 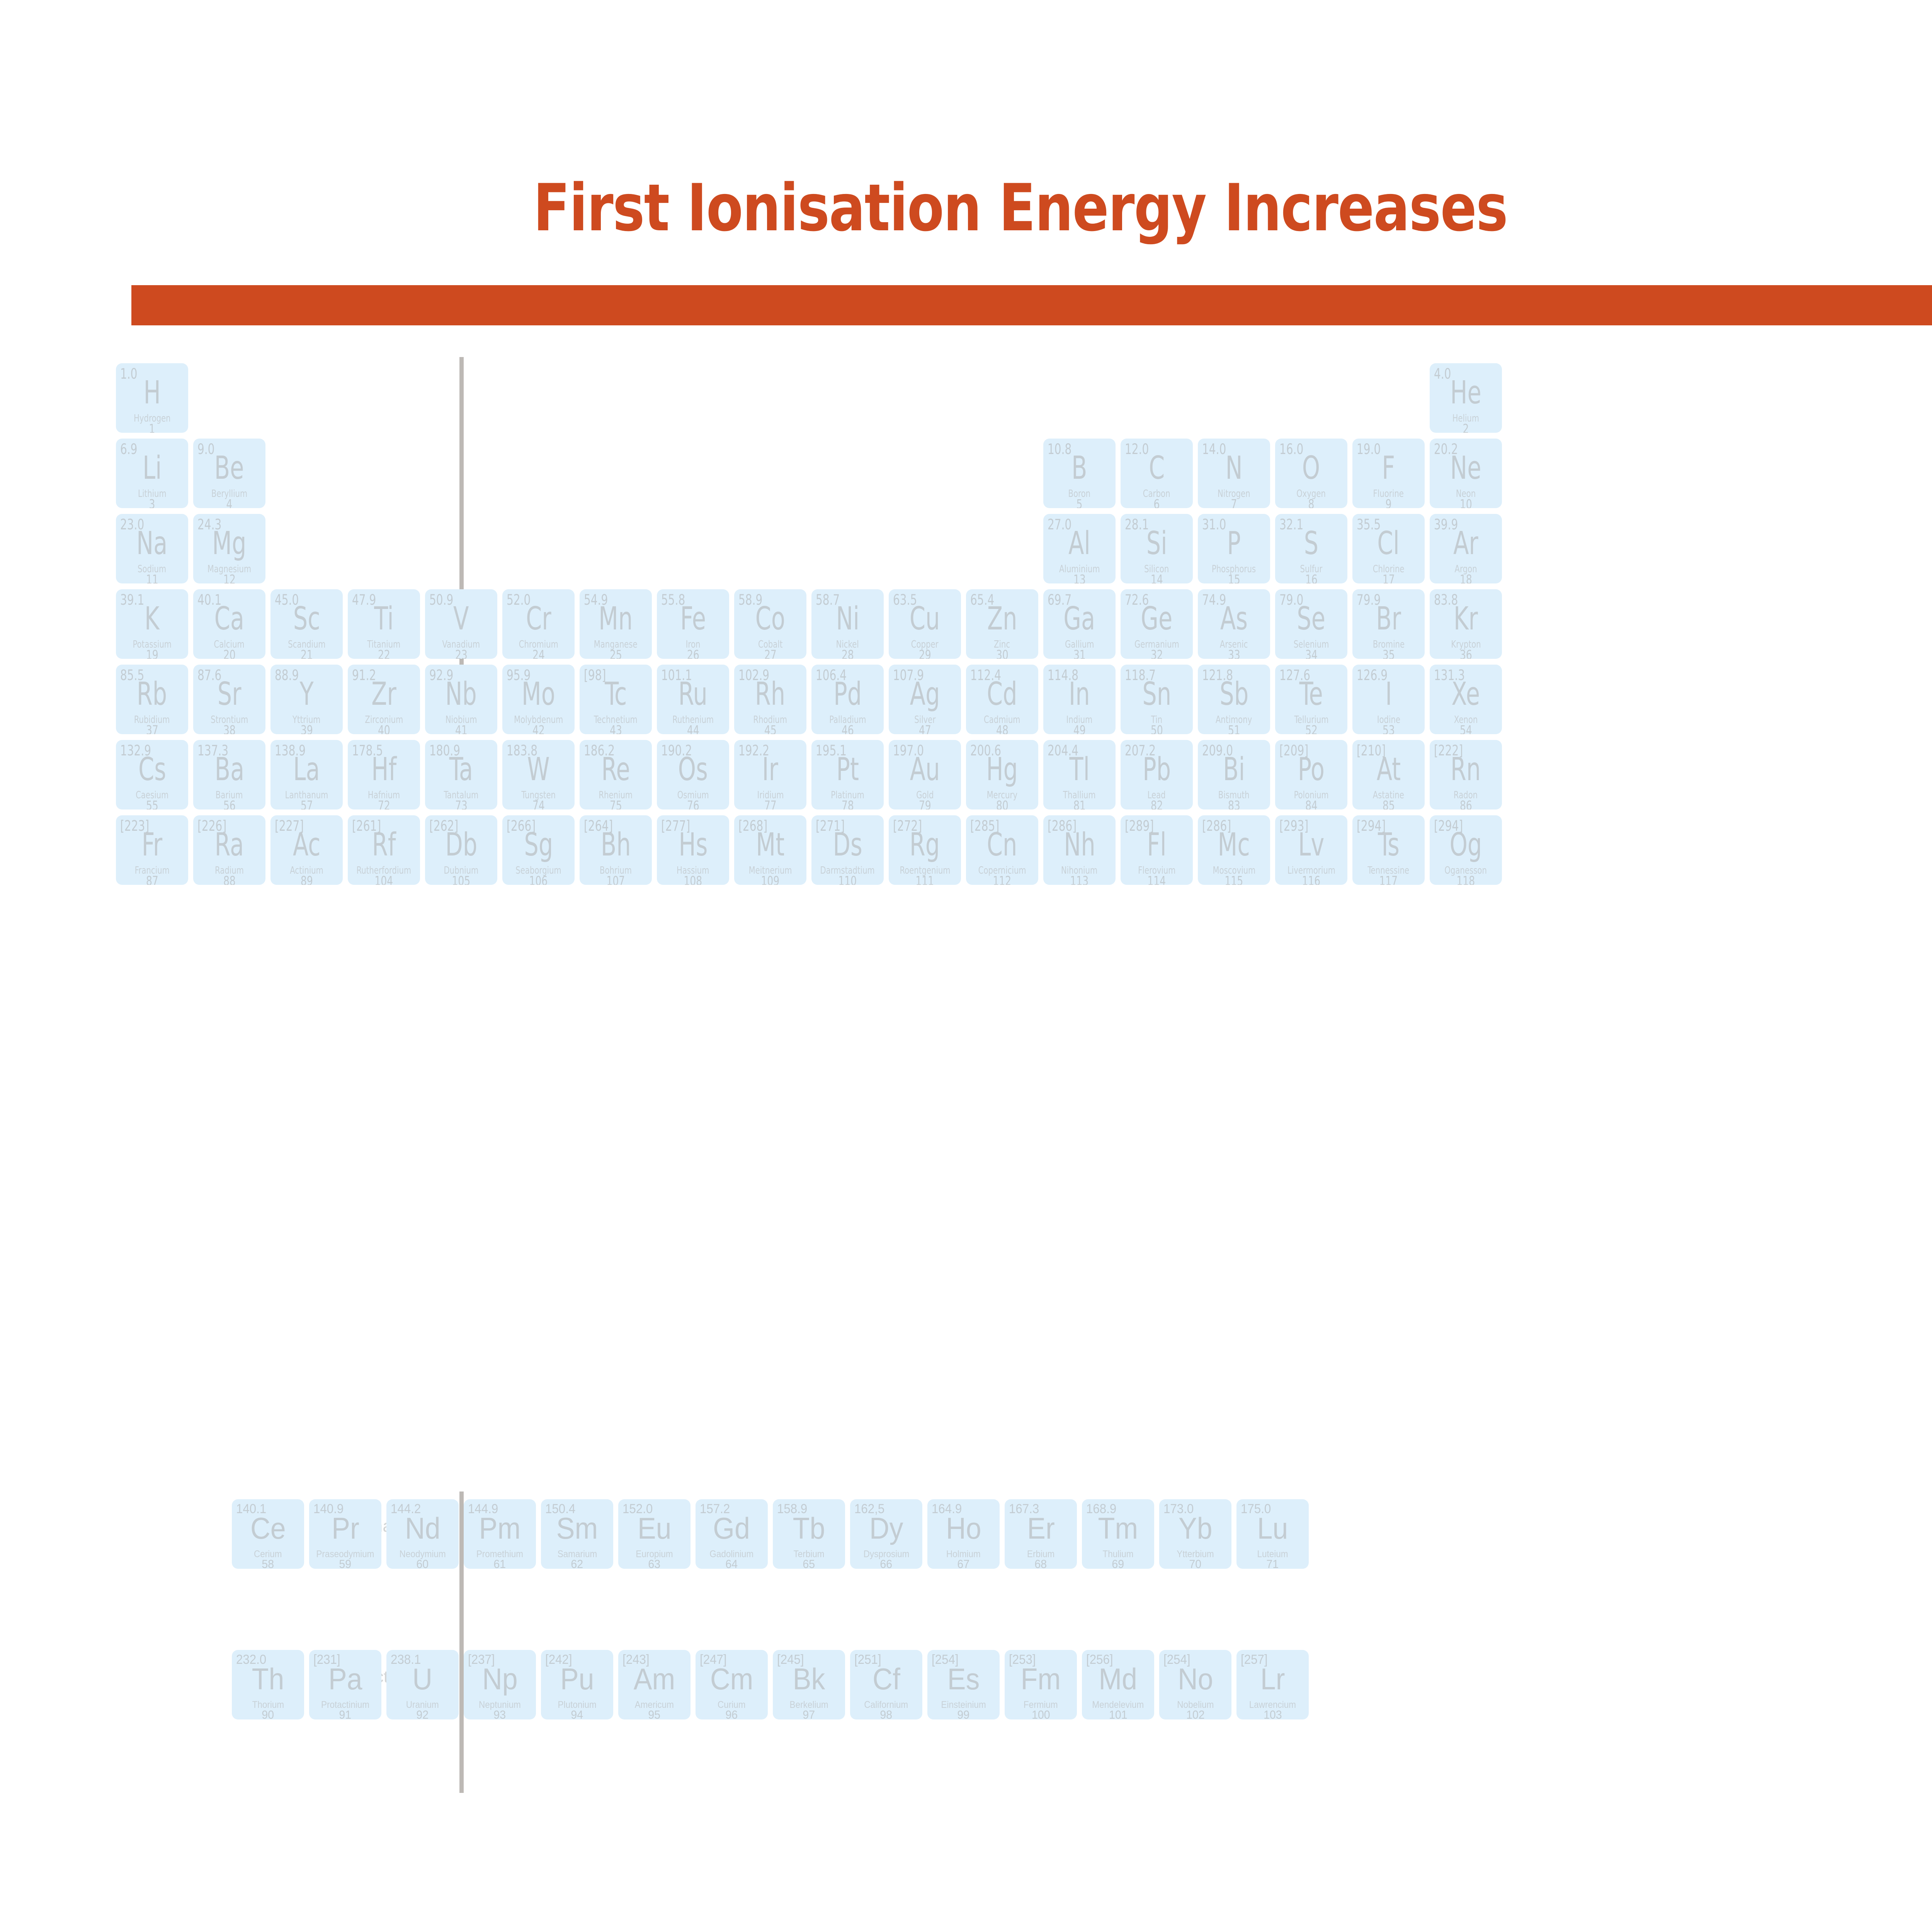 I want to click on element-cell-md: [256] Md Mendelevium 101, so click(x=1118, y=1685).